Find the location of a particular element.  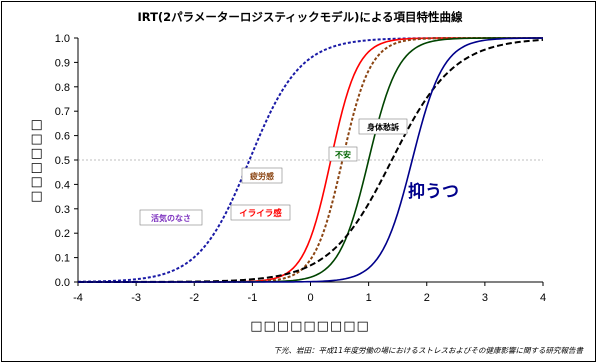

label-shintai: 身体愁訴 is located at coordinates (383, 126).